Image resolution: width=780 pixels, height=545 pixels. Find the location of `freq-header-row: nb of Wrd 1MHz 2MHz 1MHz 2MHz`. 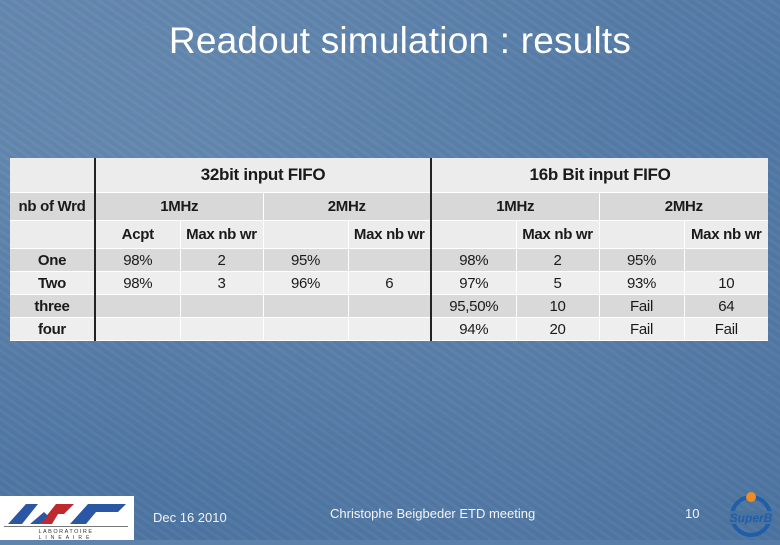

freq-header-row: nb of Wrd 1MHz 2MHz 1MHz 2MHz is located at coordinates (389, 206).